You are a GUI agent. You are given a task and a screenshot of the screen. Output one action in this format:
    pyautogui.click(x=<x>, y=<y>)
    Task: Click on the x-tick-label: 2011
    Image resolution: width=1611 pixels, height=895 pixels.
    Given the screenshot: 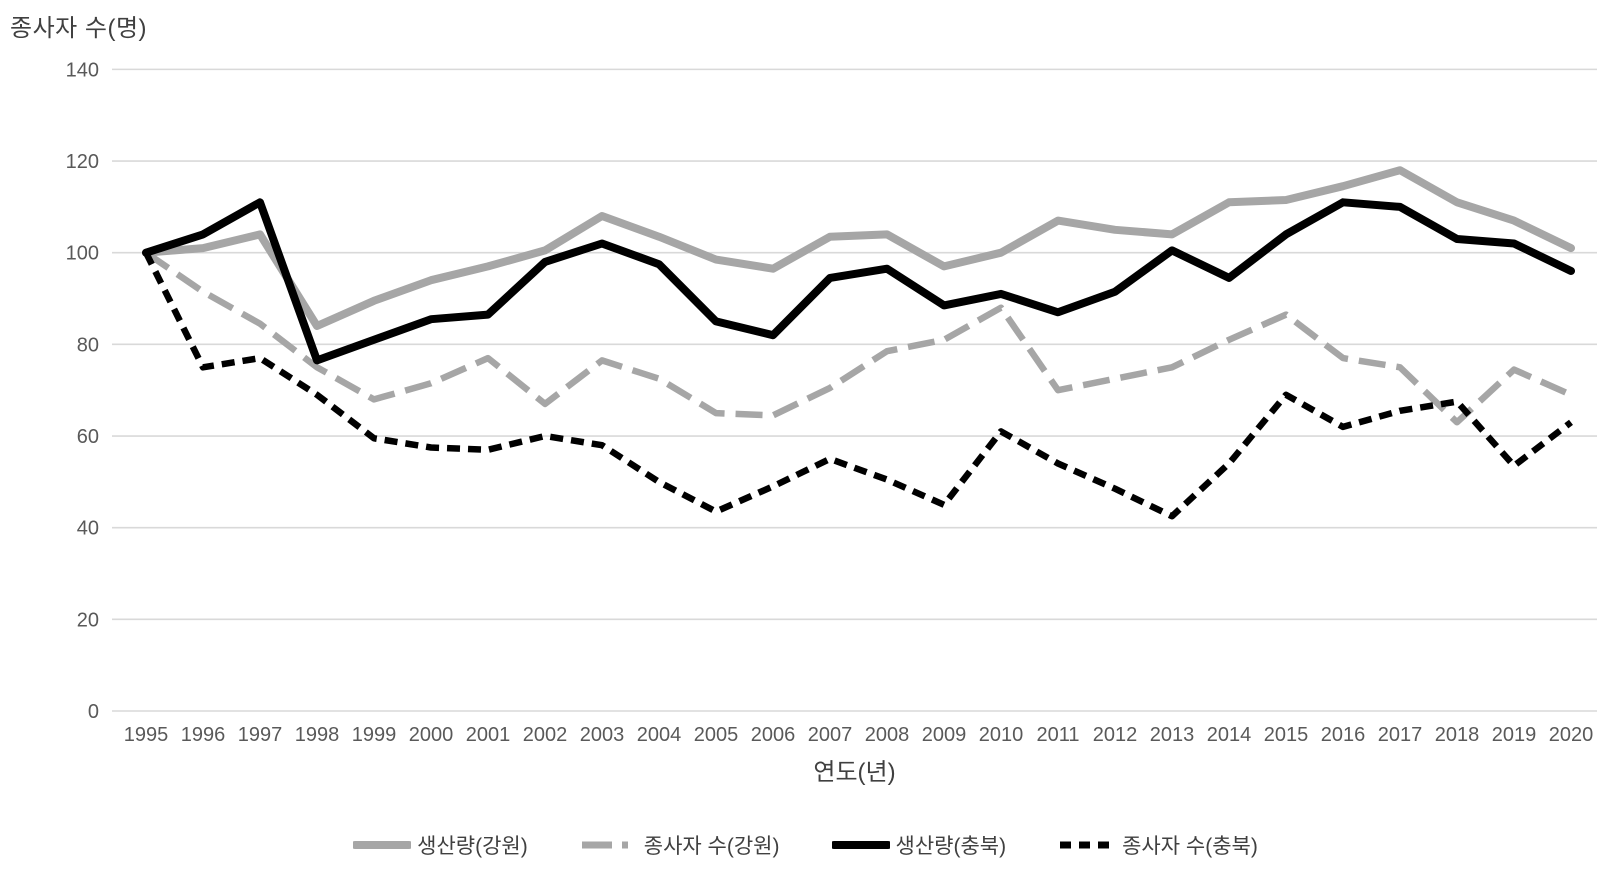 What is the action you would take?
    pyautogui.click(x=1057, y=735)
    